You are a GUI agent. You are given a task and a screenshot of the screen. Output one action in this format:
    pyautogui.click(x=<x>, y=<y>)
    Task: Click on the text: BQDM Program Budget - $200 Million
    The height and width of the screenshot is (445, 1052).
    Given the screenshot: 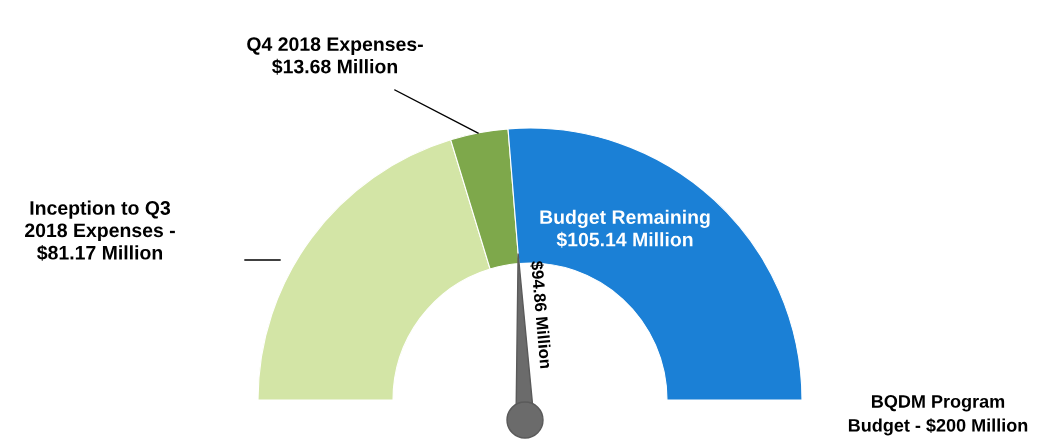 What is the action you would take?
    pyautogui.click(x=938, y=415)
    